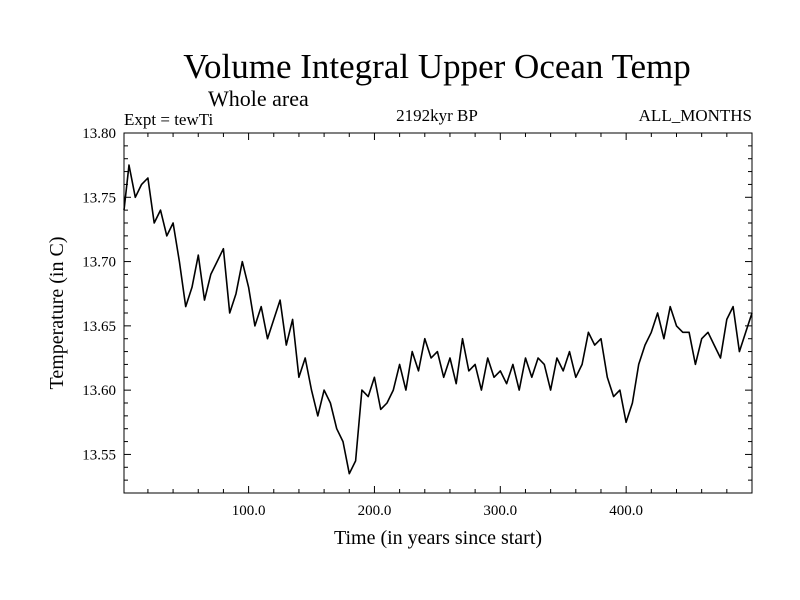  What do you see at coordinates (99, 198) in the screenshot?
I see `y-tick-label: 13.75` at bounding box center [99, 198].